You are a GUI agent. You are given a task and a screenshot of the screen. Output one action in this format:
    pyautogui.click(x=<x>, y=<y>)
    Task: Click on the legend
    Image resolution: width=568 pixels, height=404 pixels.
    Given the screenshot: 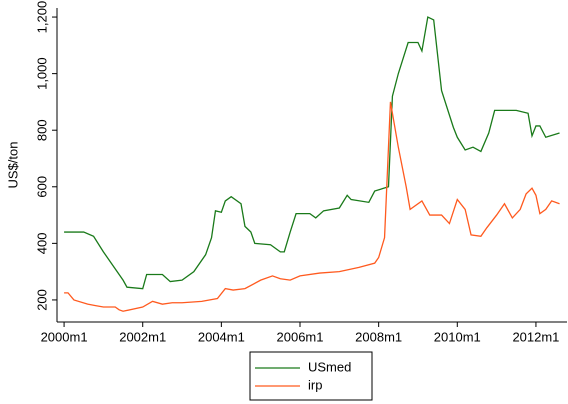 What is the action you would take?
    pyautogui.click(x=311, y=376)
    